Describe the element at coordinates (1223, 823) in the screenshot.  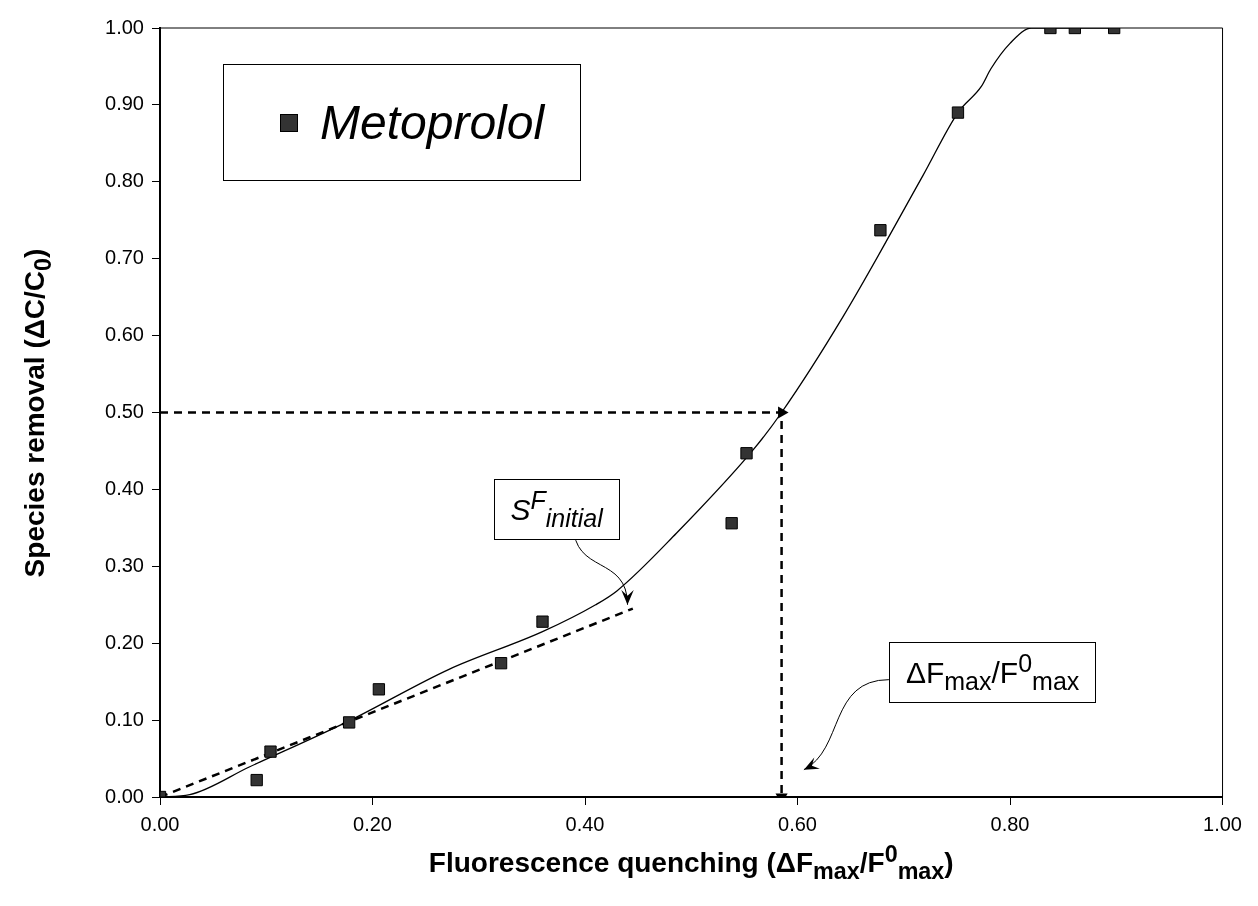
I see `x-tick-label: 1.00` at that location.